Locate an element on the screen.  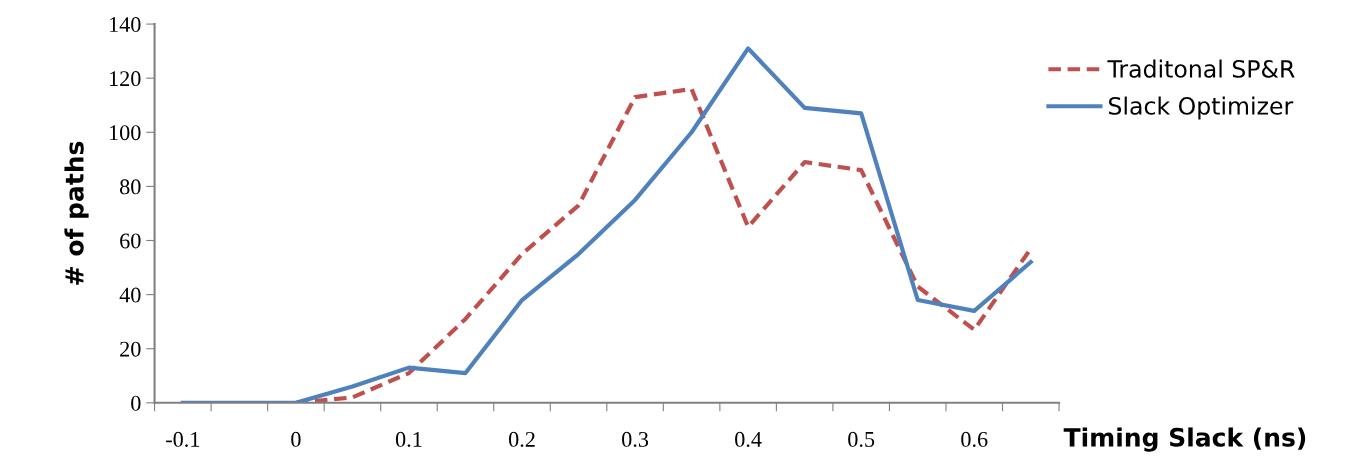
x-tick-label: 0.3 is located at coordinates (635, 439).